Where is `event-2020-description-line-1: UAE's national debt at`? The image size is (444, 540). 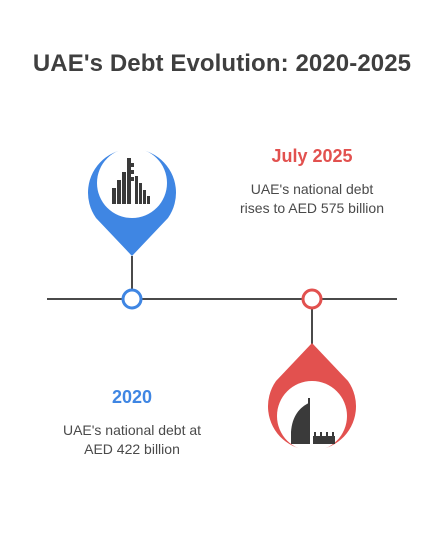 event-2020-description-line-1: UAE's national debt at is located at coordinates (132, 430).